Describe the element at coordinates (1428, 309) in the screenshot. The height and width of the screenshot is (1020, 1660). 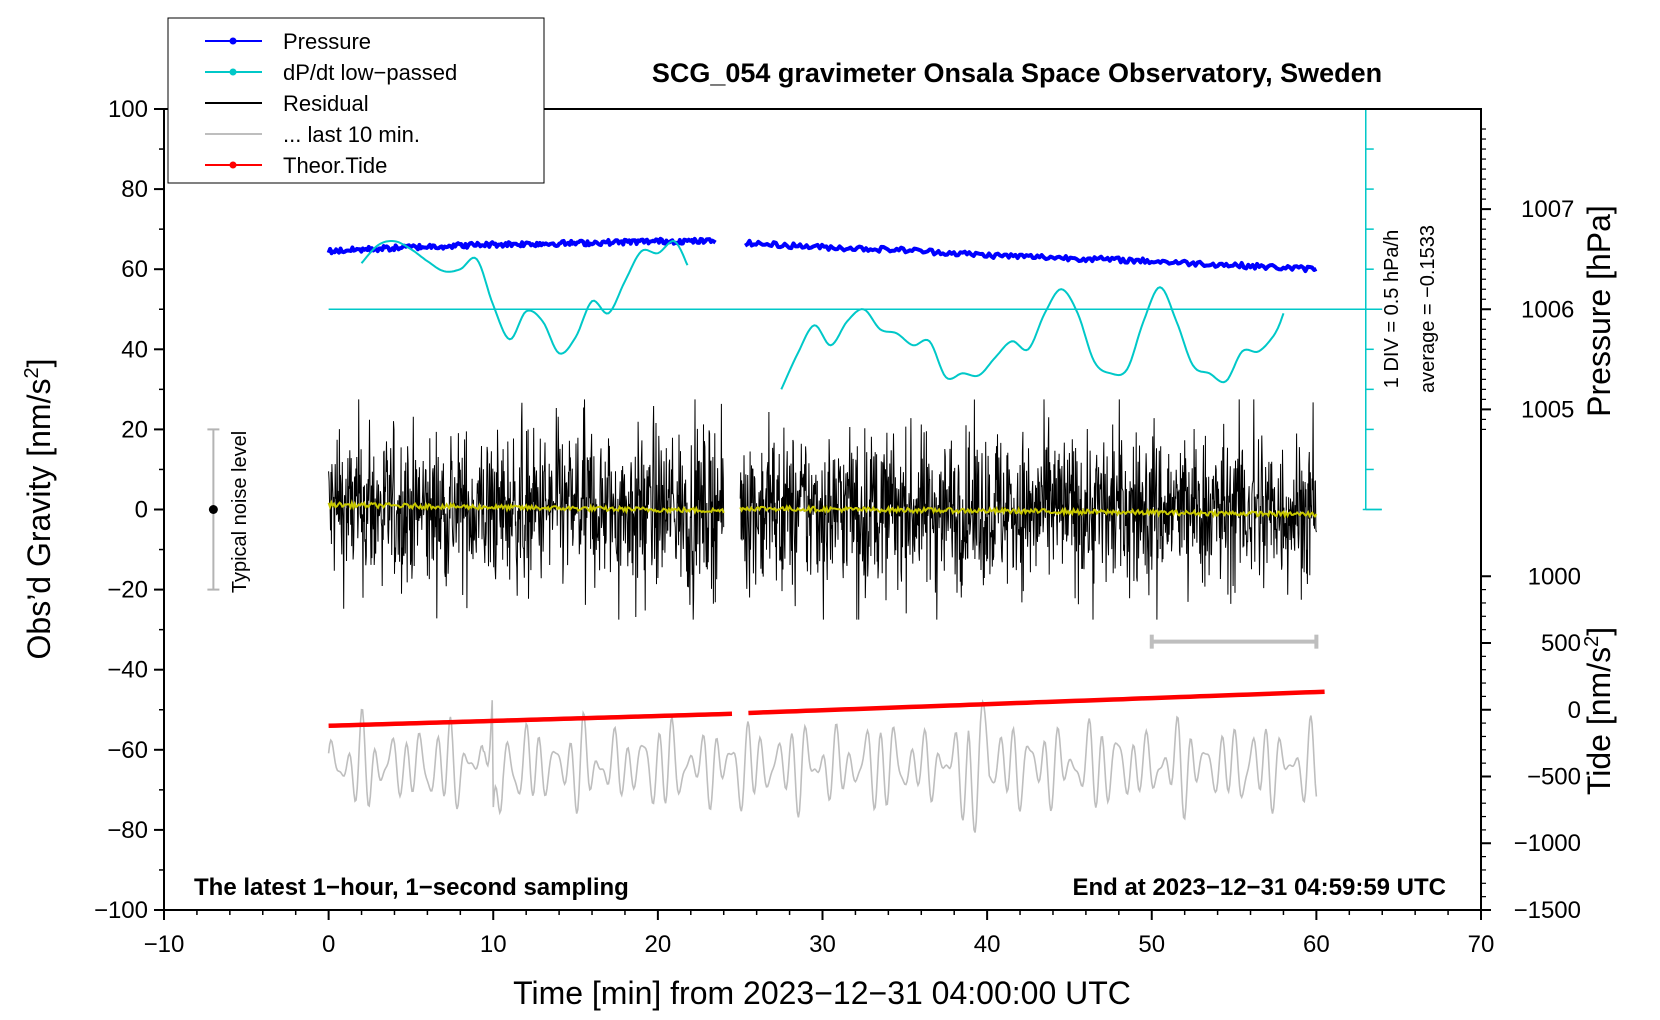
I see `dpdt-average-label: average = −0.1533` at that location.